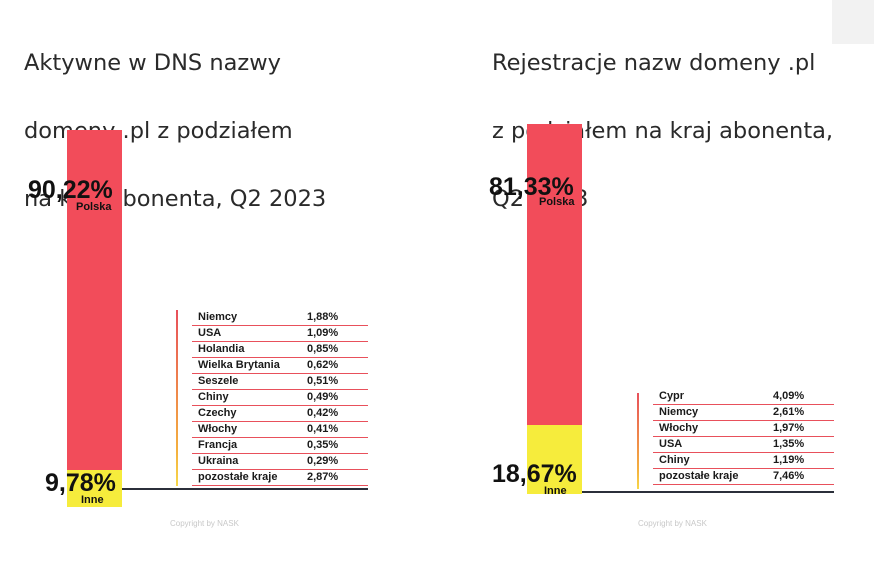 The height and width of the screenshot is (564, 874). What do you see at coordinates (280, 333) in the screenshot?
I see `table-row: USA 1,09%` at bounding box center [280, 333].